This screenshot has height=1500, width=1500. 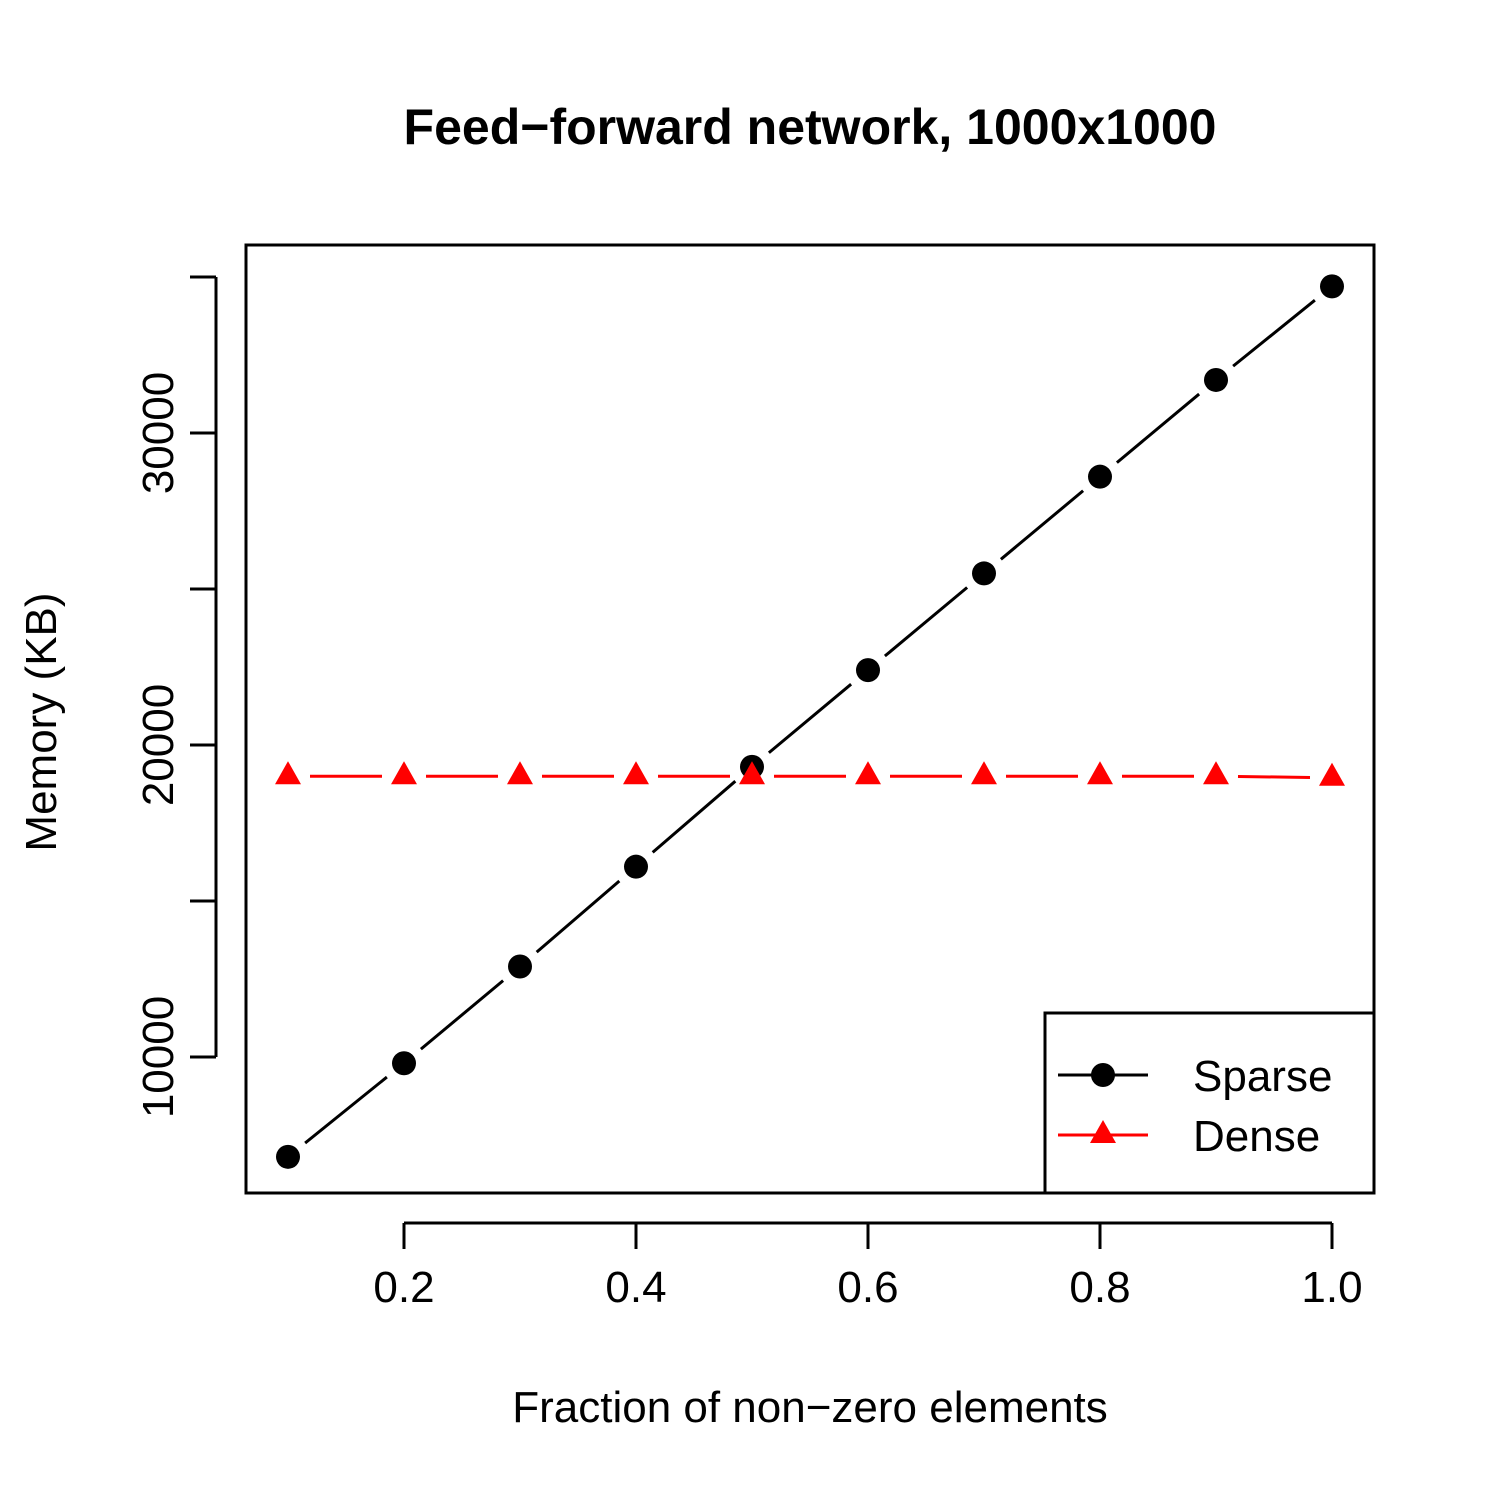 What do you see at coordinates (1262, 1076) in the screenshot?
I see `legend-label-sparse: Sparse` at bounding box center [1262, 1076].